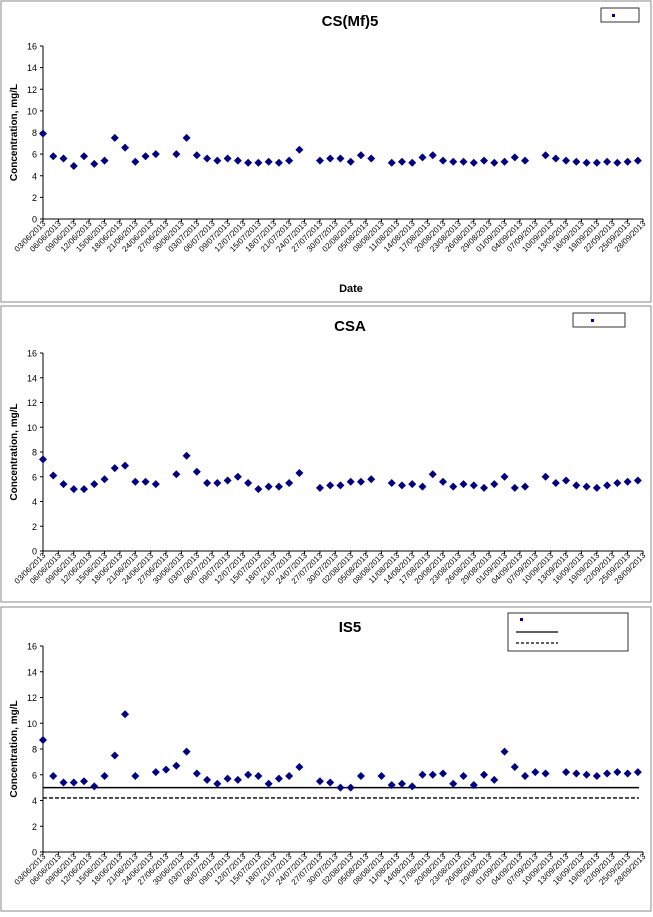 Image resolution: width=653 pixels, height=917 pixels. I want to click on y-tick-label: 12, so click(32, 698).